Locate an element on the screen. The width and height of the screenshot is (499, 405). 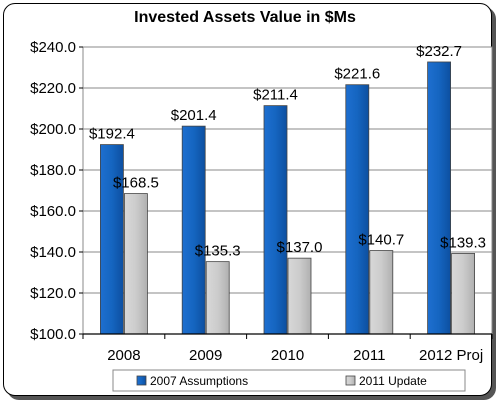
x-category-label: 2012 Proj is located at coordinates (451, 355).